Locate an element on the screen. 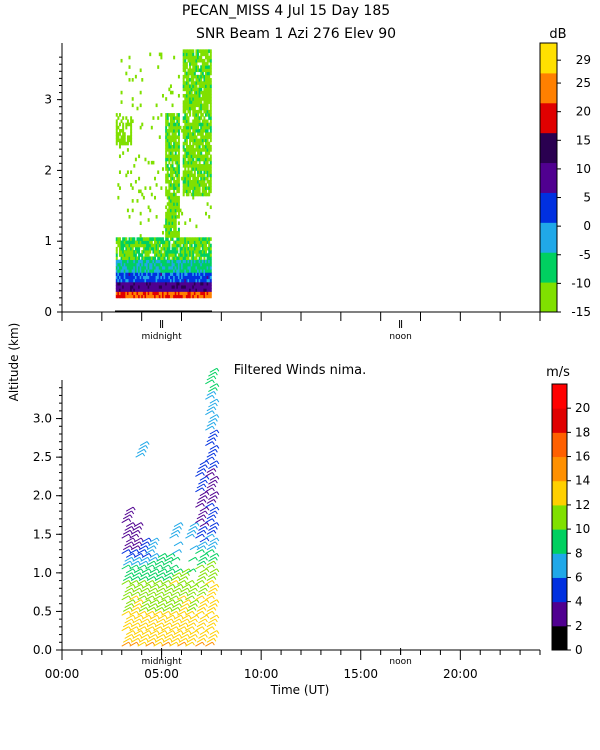  snr-y-tick-label: 1 is located at coordinates (48, 241).